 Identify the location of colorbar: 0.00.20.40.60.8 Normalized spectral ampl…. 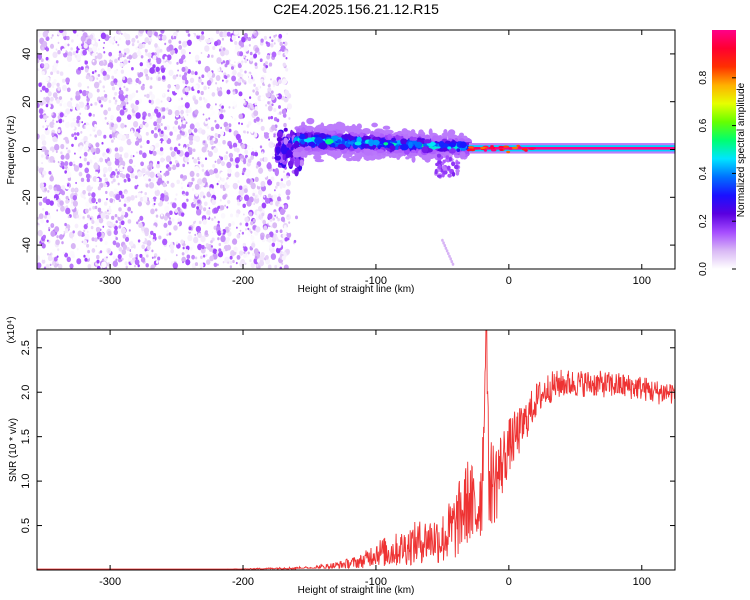
(722, 153).